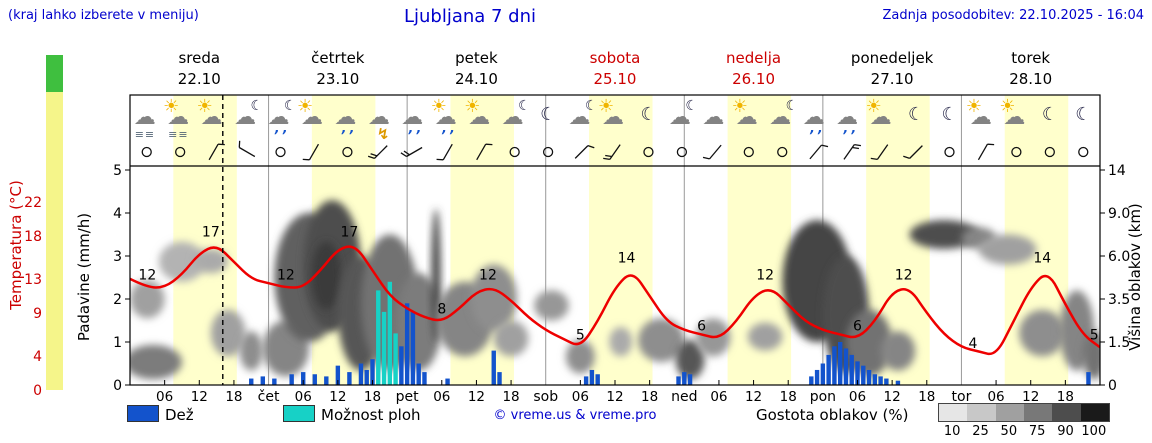  What do you see at coordinates (199, 79) in the screenshot?
I see `day-date: 22.10` at bounding box center [199, 79].